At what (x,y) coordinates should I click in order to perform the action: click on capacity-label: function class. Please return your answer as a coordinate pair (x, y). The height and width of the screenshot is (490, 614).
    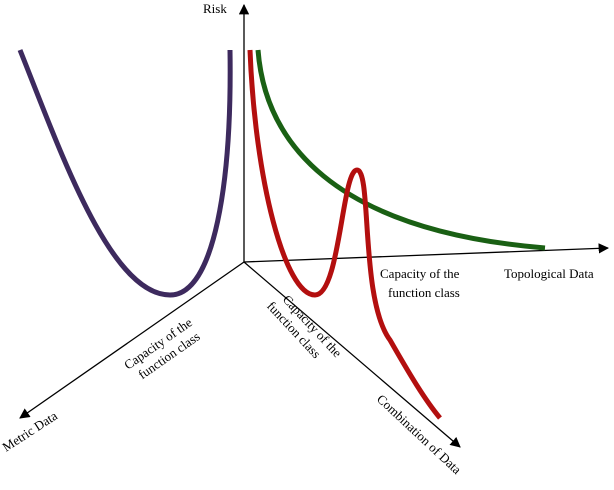
    Looking at the image, I should click on (424, 292).